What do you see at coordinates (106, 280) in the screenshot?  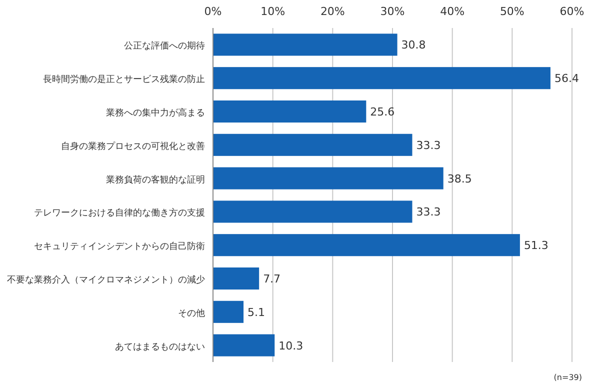 I see `y-tick-label: 不要な業務介入（マイクロマネジメント）の減少` at bounding box center [106, 280].